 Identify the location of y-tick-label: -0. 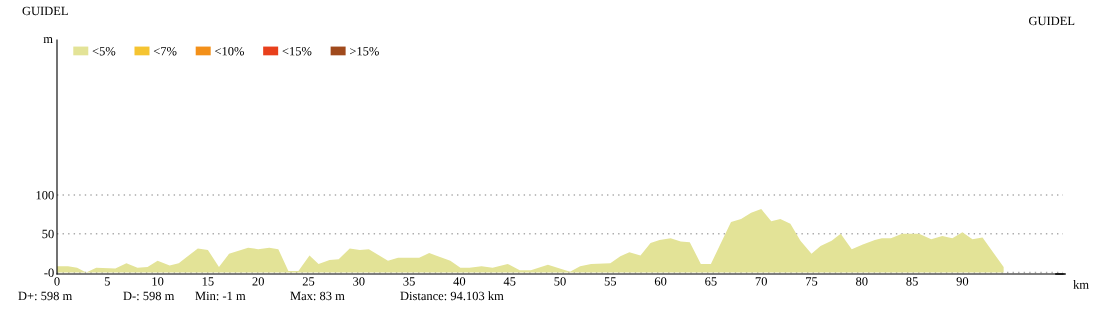
(49, 272).